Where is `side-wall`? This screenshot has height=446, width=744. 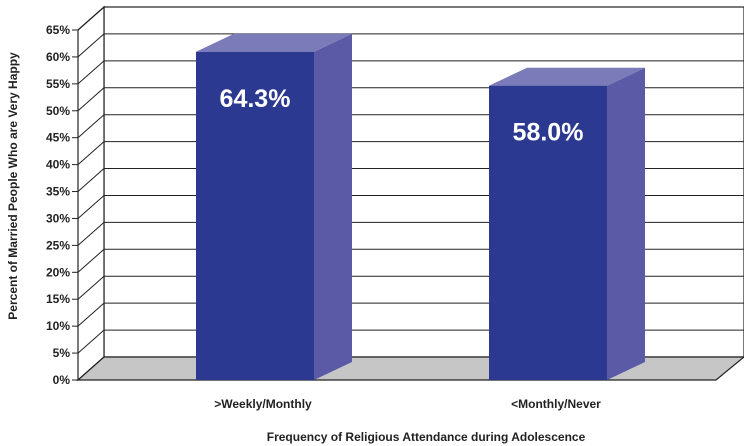
side-wall is located at coordinates (91, 193).